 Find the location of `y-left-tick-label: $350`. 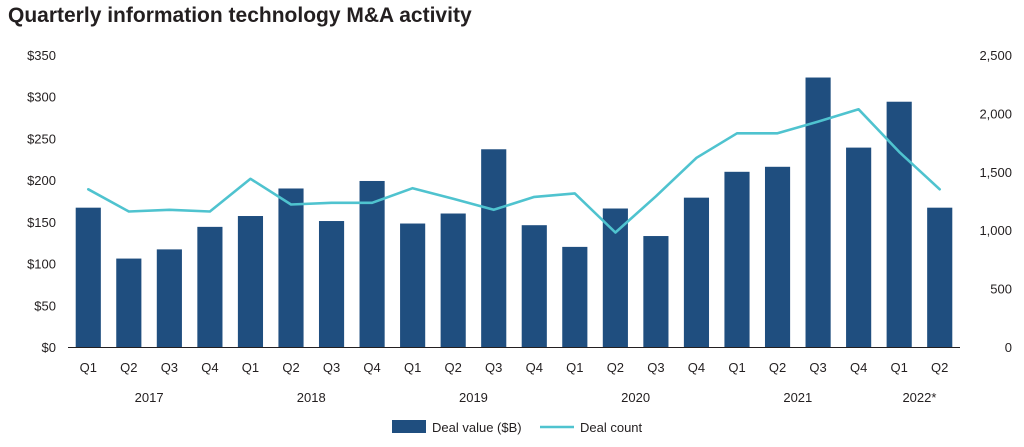

y-left-tick-label: $350 is located at coordinates (41, 55).